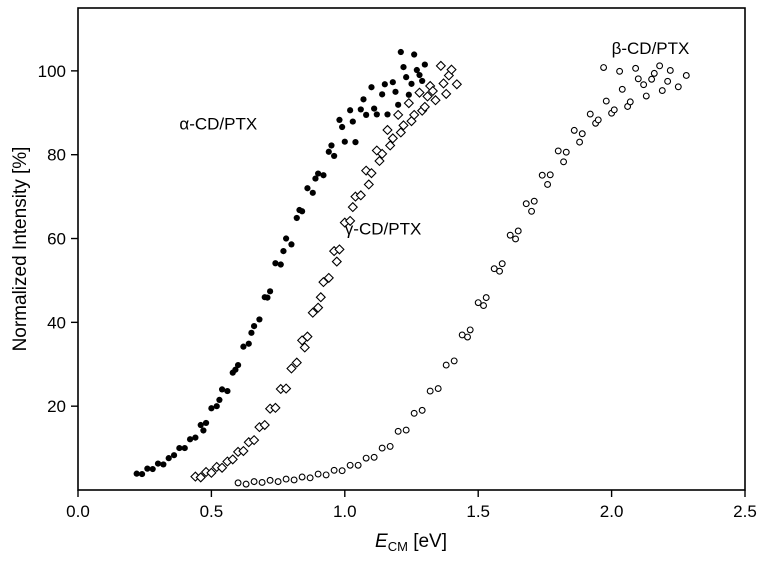 The width and height of the screenshot is (761, 573). What do you see at coordinates (56, 155) in the screenshot?
I see `y-tick-label: 80` at bounding box center [56, 155].